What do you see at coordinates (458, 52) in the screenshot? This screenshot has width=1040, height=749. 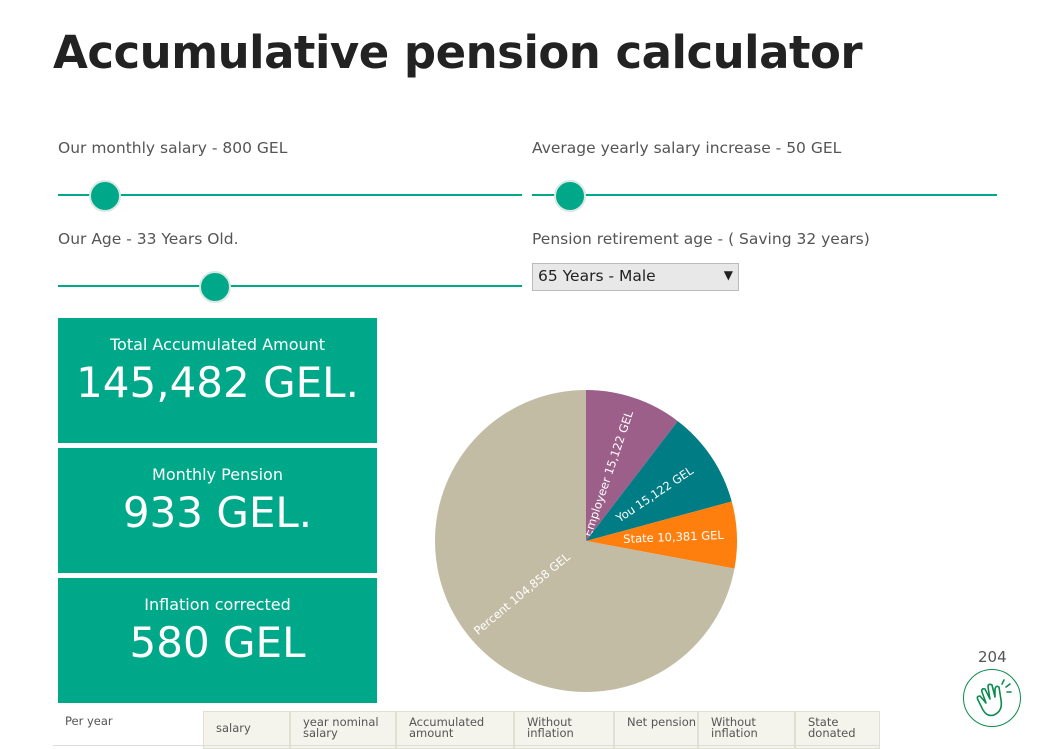 I see `page-title: Accumulative pension calculator` at bounding box center [458, 52].